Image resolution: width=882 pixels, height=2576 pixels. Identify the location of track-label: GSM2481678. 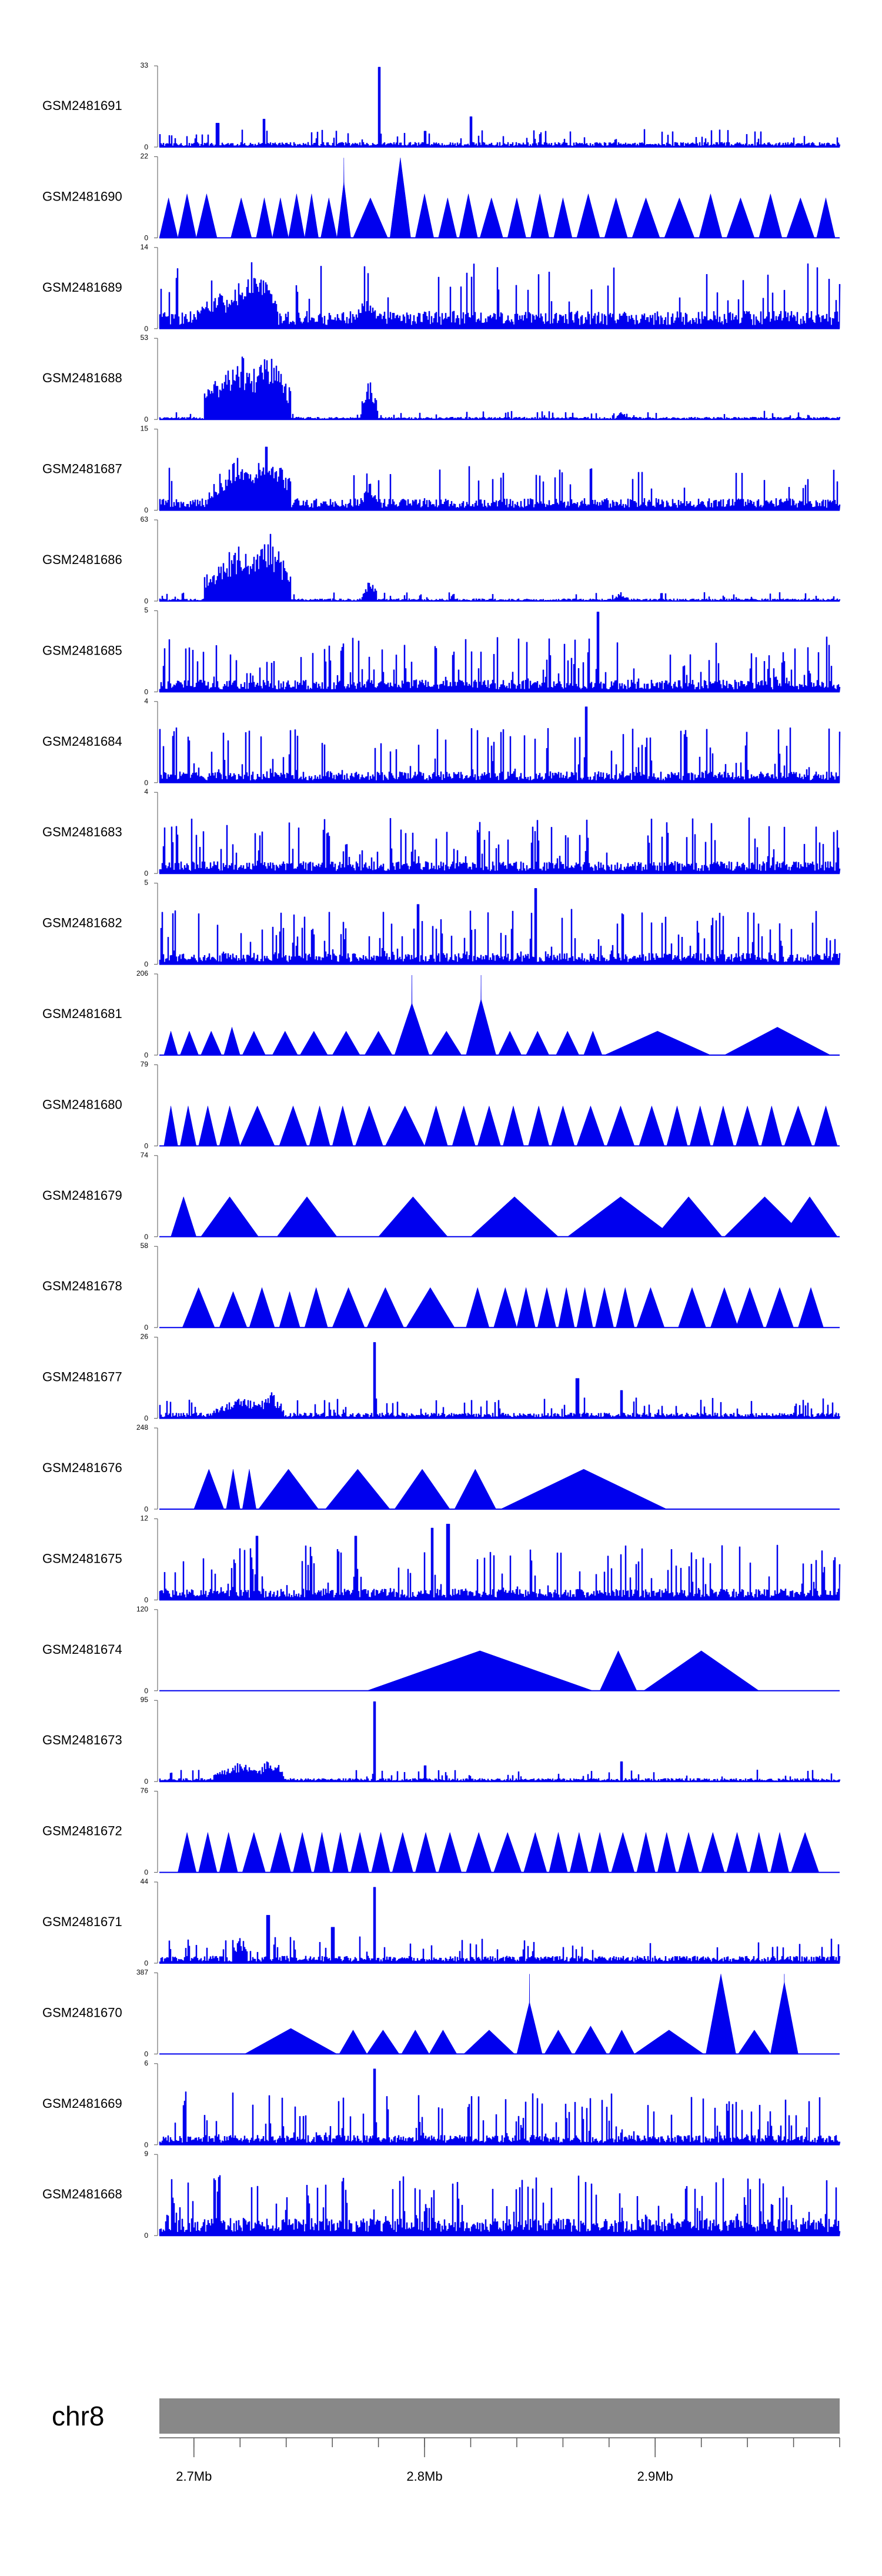
(82, 1286).